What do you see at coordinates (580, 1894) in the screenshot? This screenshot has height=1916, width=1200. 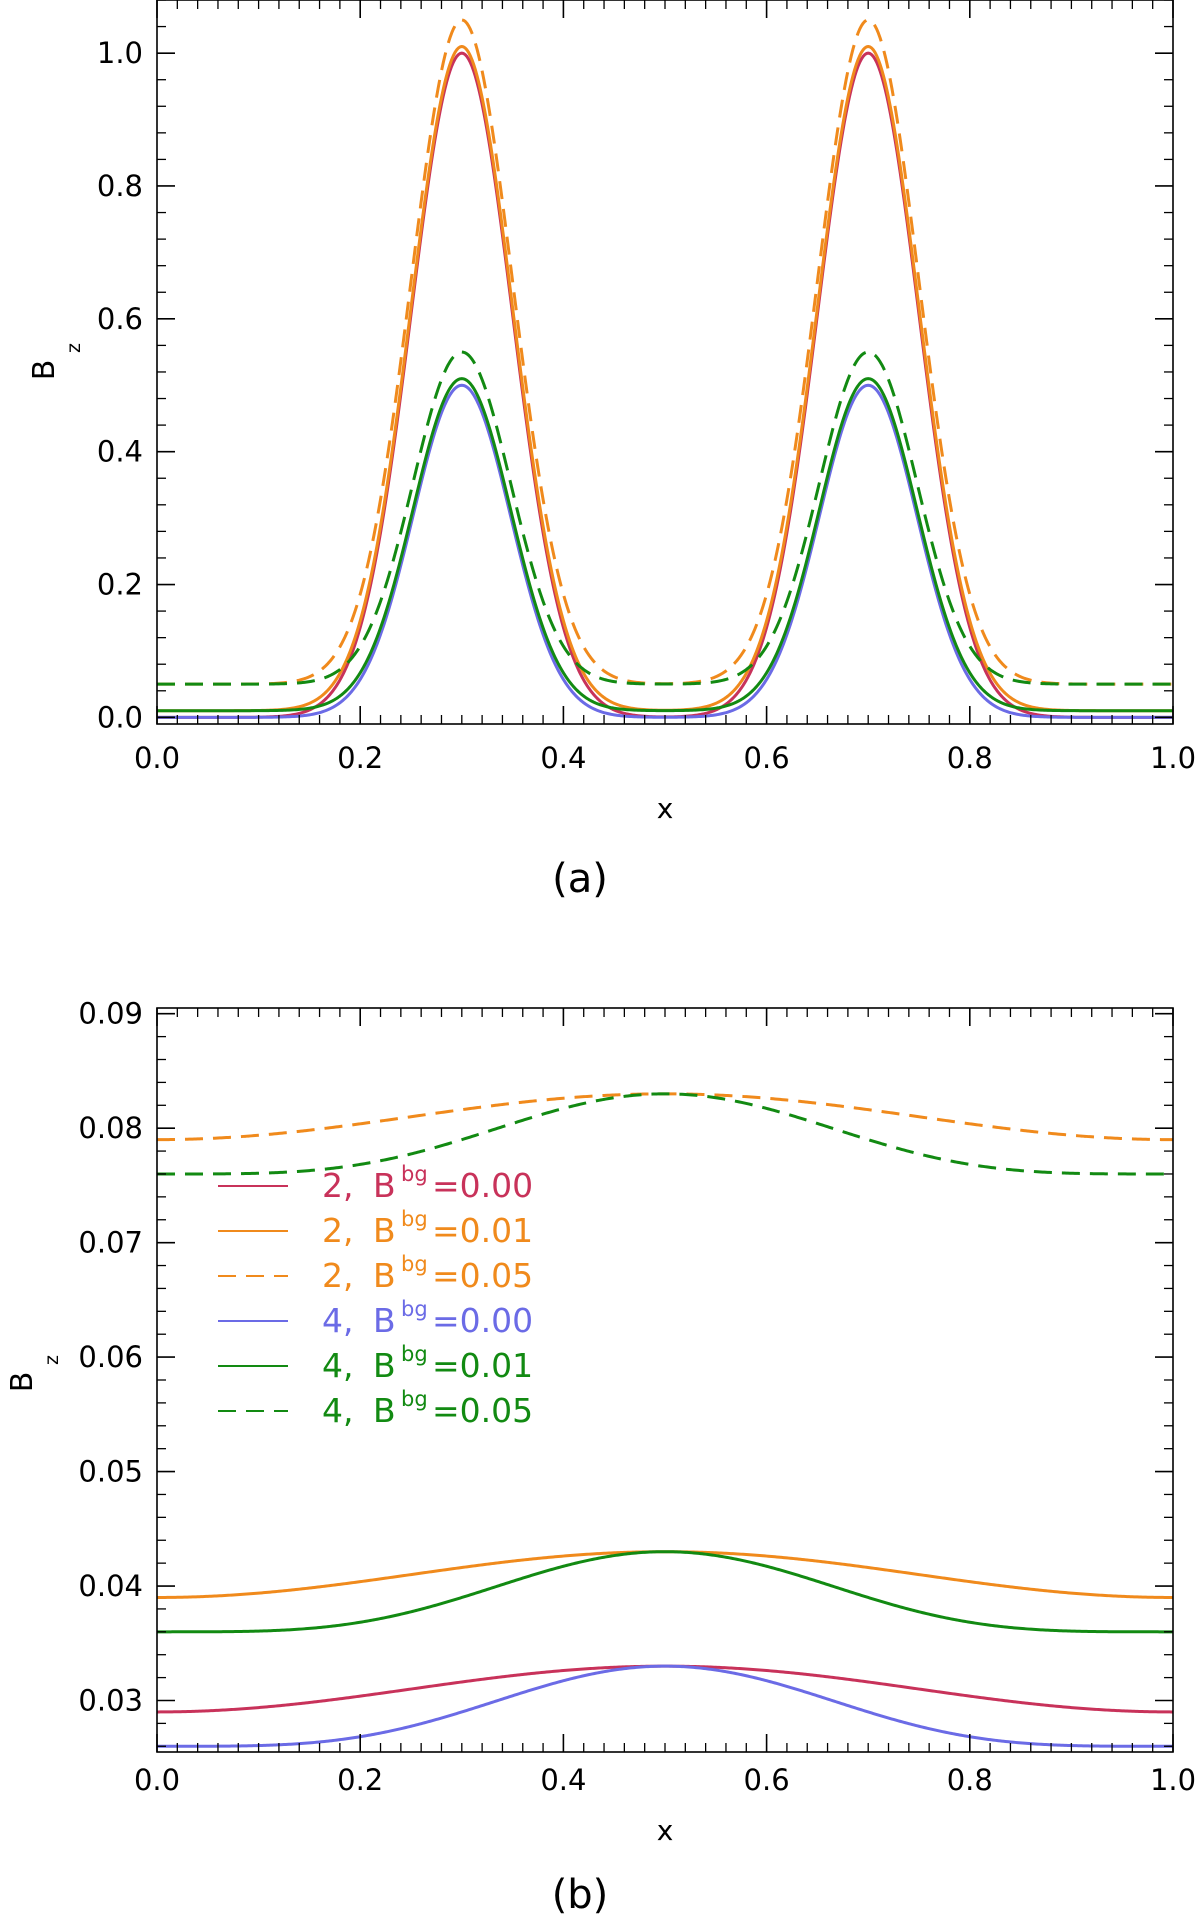 I see `panel-caption: (b)` at bounding box center [580, 1894].